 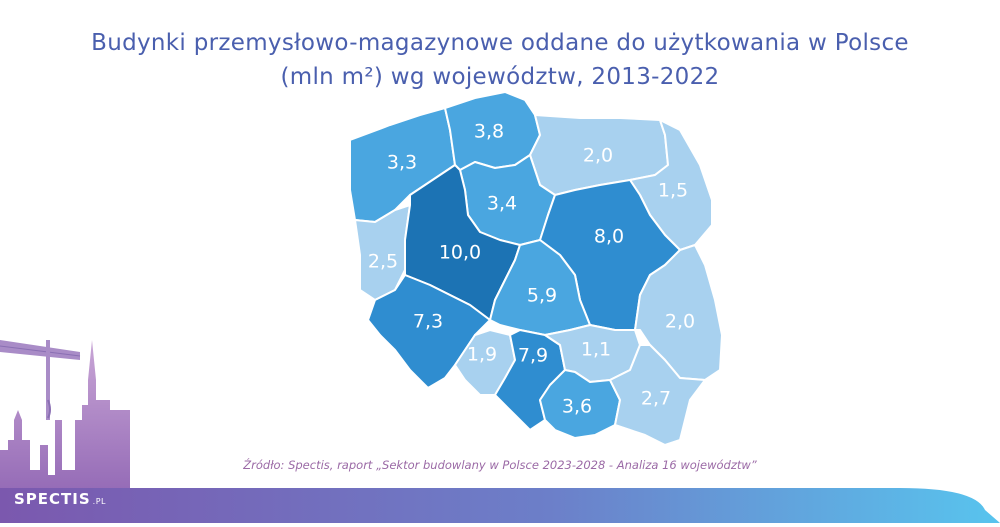 What do you see at coordinates (500, 77) in the screenshot?
I see `title-line-2: (mln m²) wg województw, 2013-2022` at bounding box center [500, 77].